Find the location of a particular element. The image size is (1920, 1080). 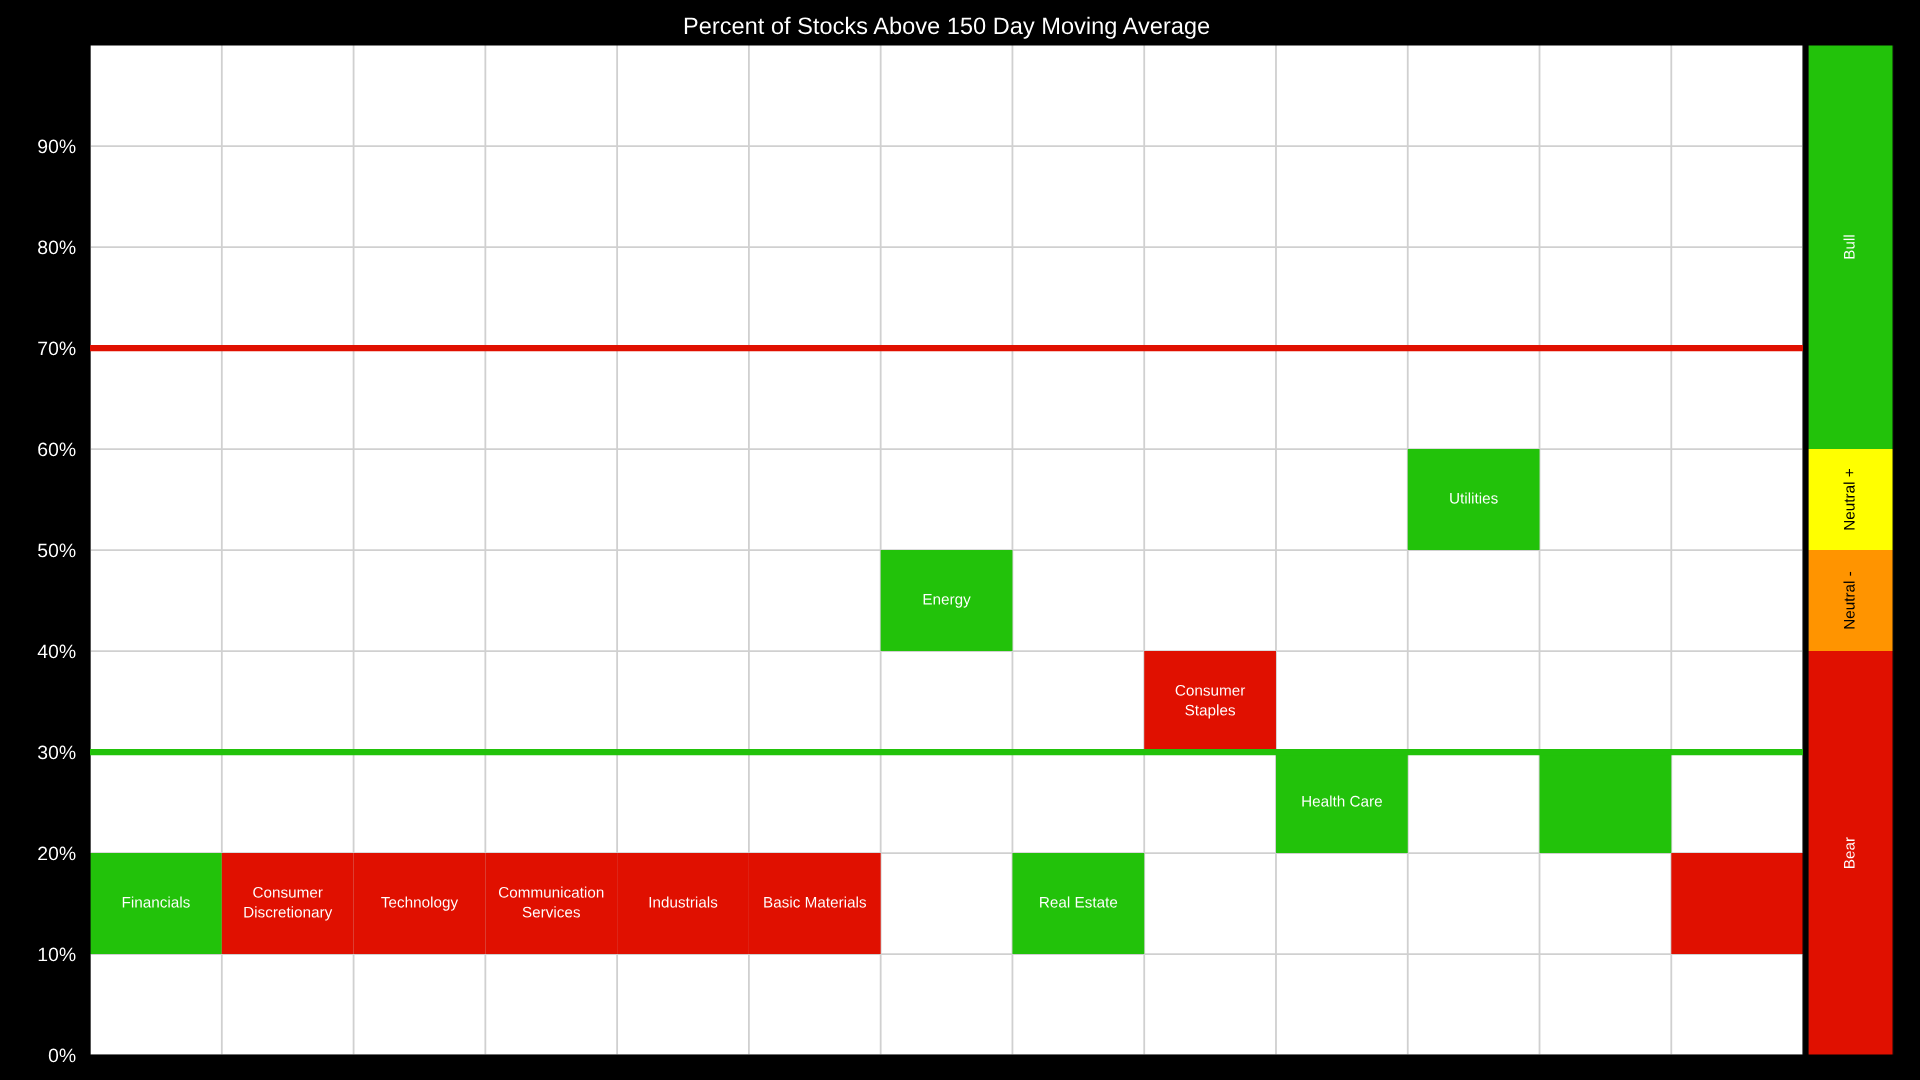

category-label: Consumer Discretionary is located at coordinates (288, 903).